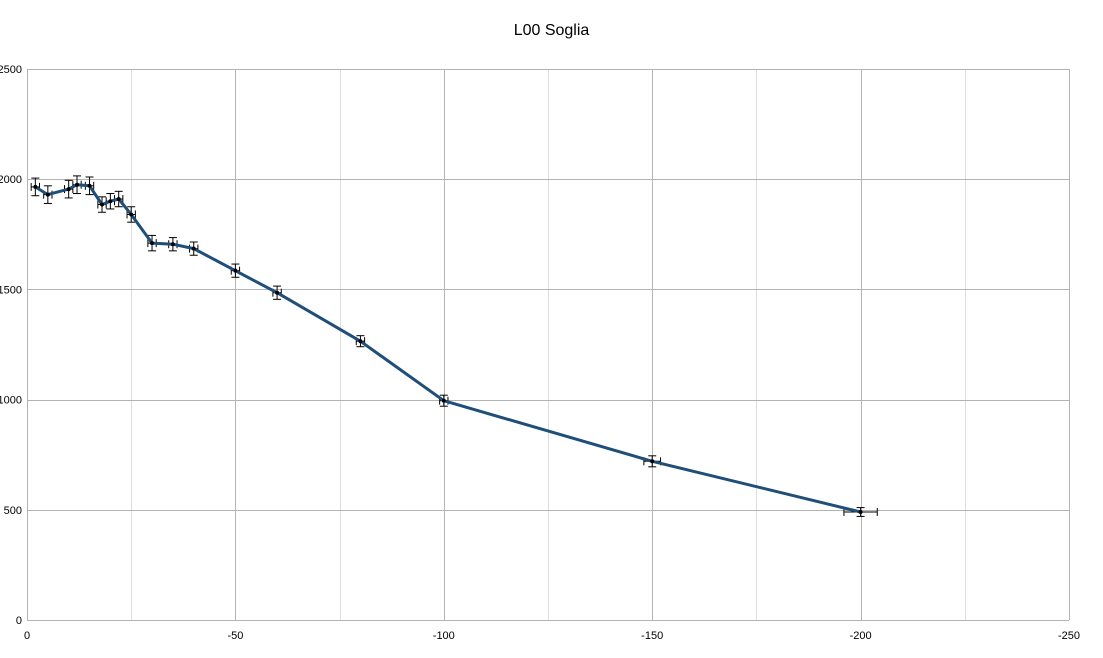  Describe the element at coordinates (235, 636) in the screenshot. I see `x-tick-label: -50` at that location.